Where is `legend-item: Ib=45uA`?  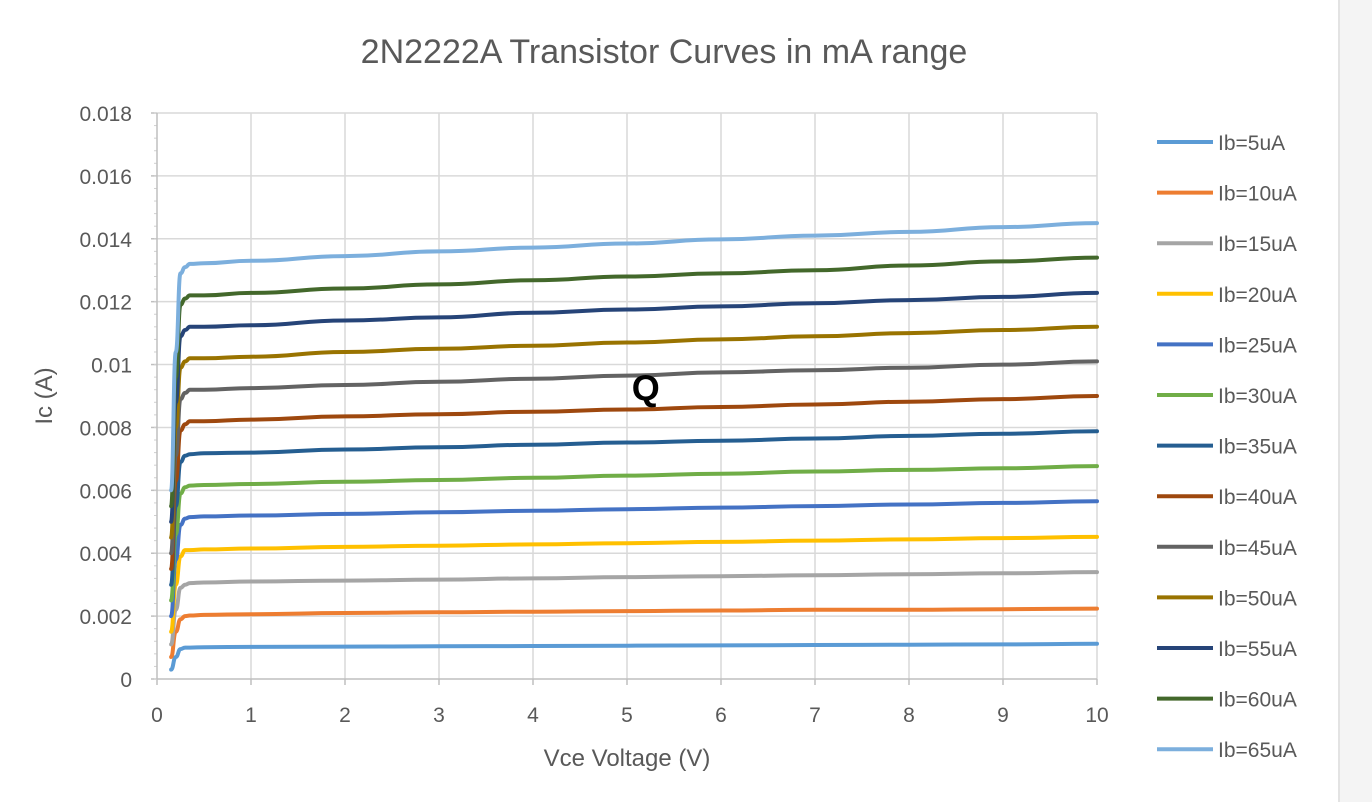 legend-item: Ib=45uA is located at coordinates (1227, 548).